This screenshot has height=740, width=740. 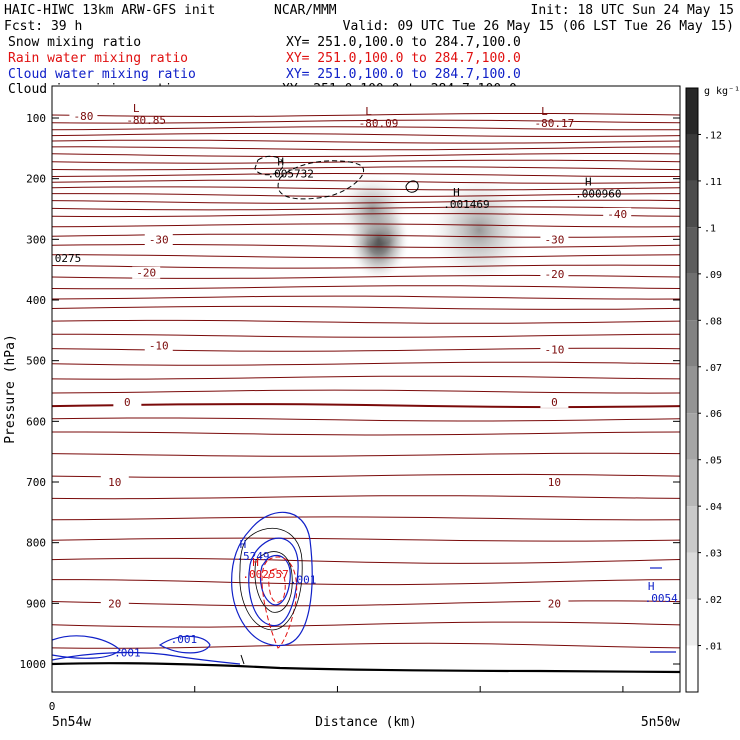 I want to click on terrain-surface, so click(x=366, y=668).